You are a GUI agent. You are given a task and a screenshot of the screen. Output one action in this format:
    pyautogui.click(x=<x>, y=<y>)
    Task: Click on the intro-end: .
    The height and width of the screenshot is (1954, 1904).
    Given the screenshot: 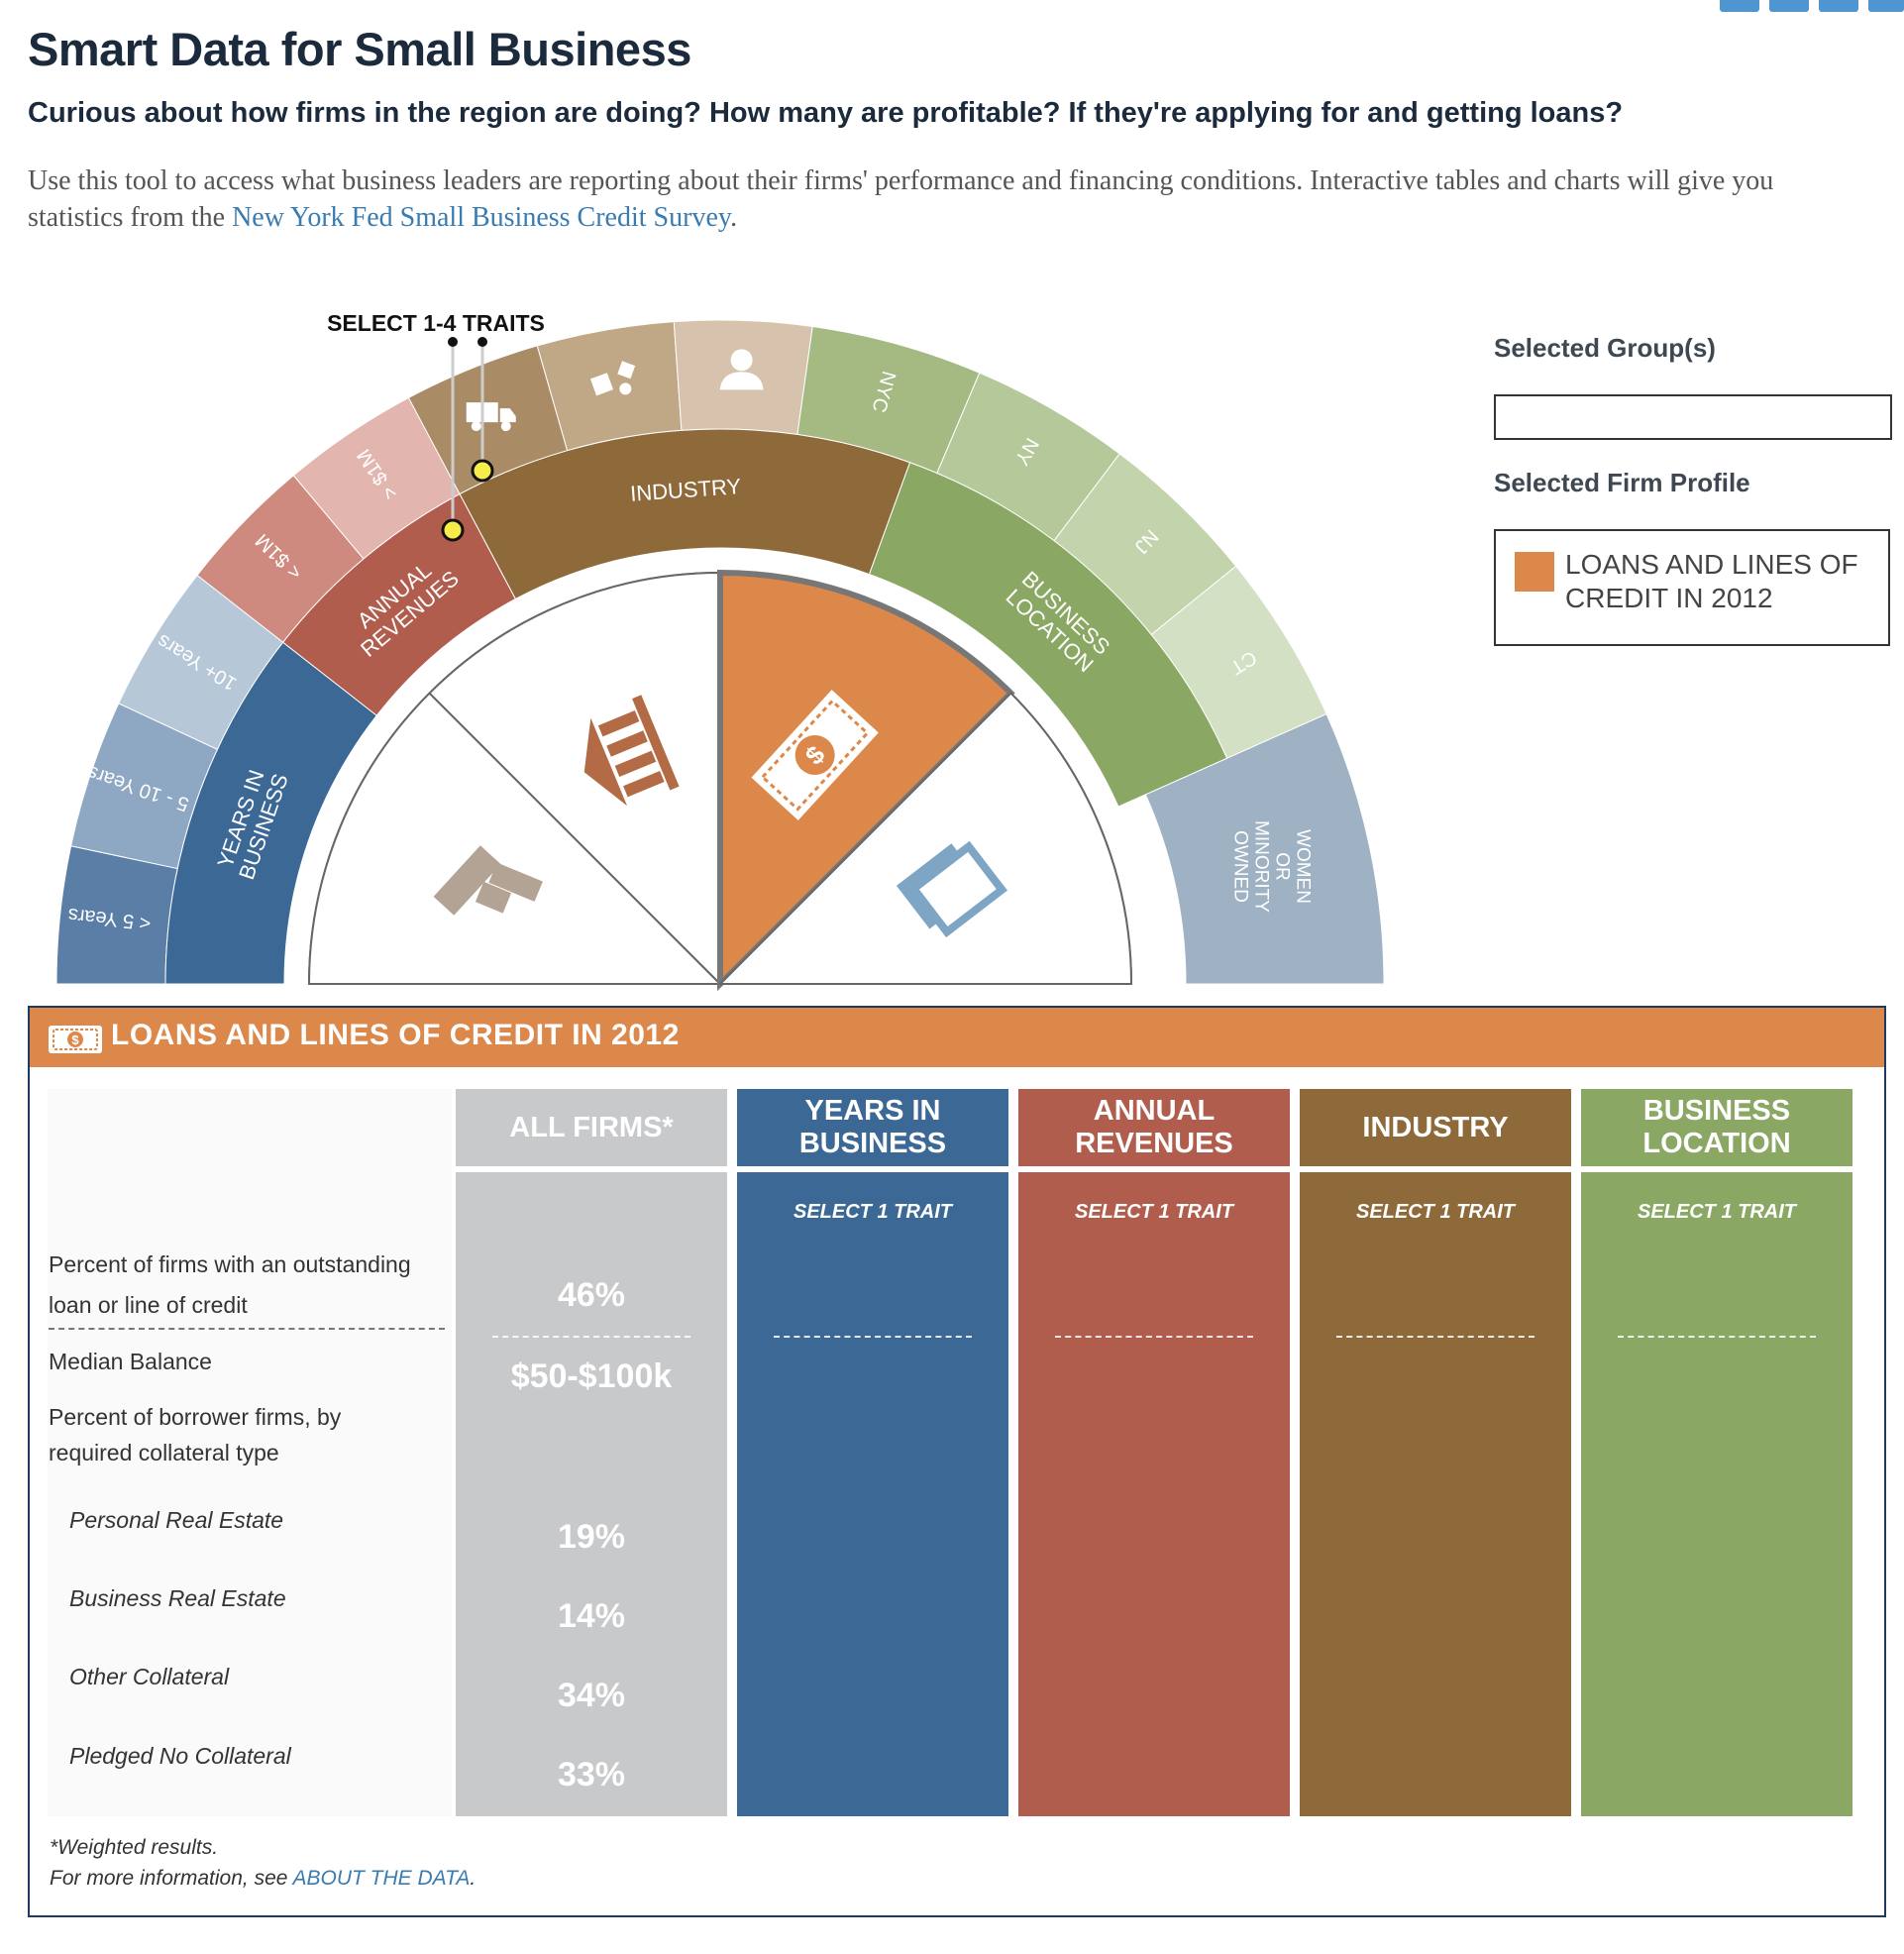 What is the action you would take?
    pyautogui.click(x=734, y=217)
    